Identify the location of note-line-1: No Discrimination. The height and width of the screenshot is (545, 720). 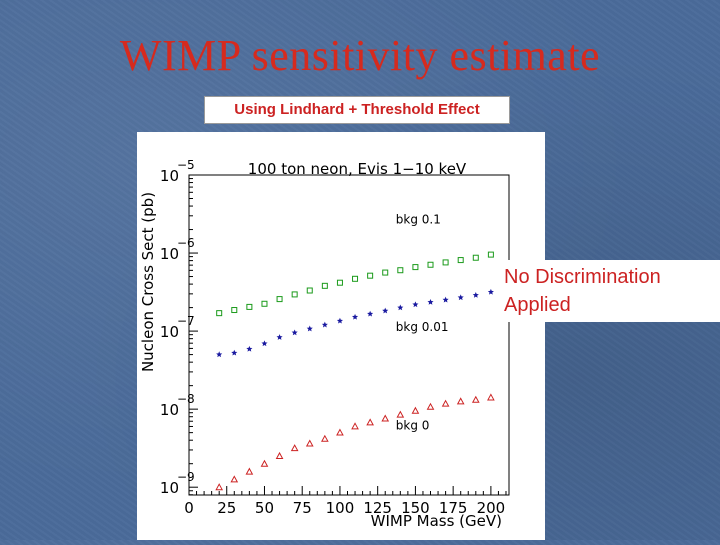
(582, 277).